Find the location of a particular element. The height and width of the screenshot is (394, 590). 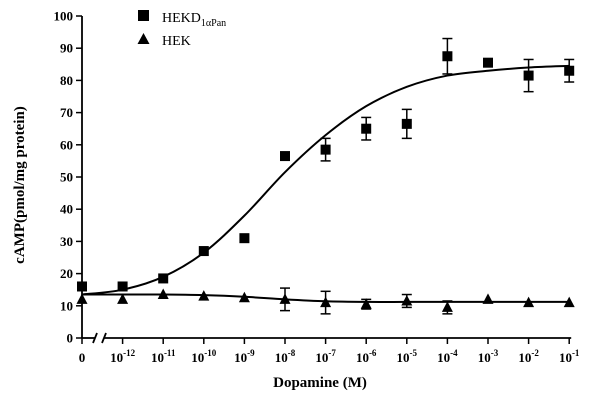

legend-label-hekd: HEKD1αPan is located at coordinates (194, 20).